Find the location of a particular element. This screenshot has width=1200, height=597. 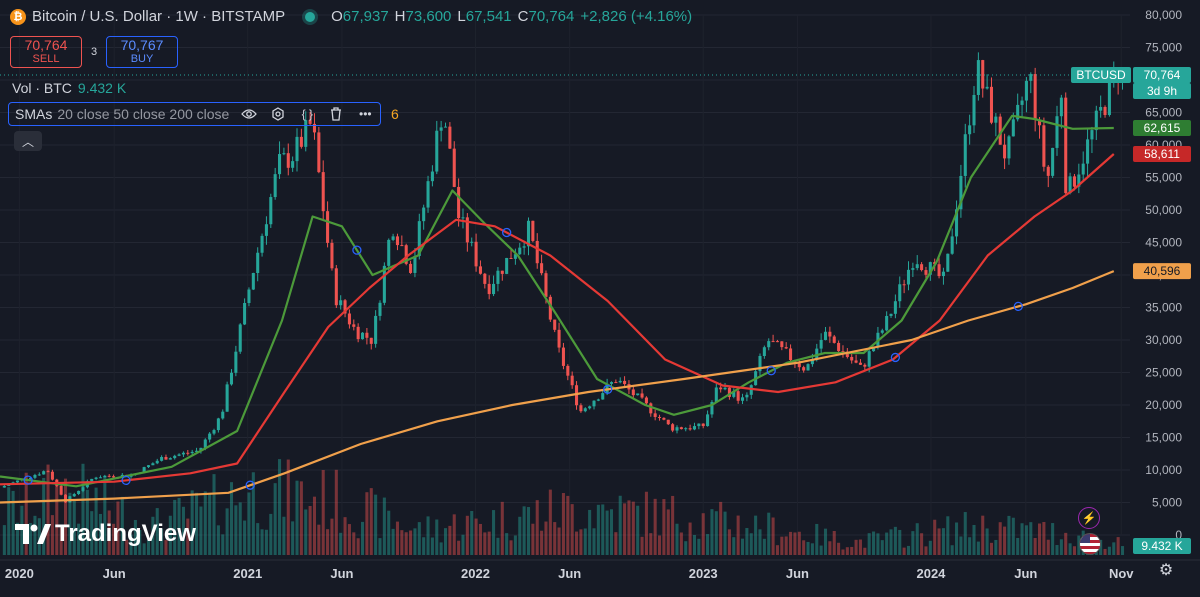

x-tick-label: 2020 is located at coordinates (19, 573).